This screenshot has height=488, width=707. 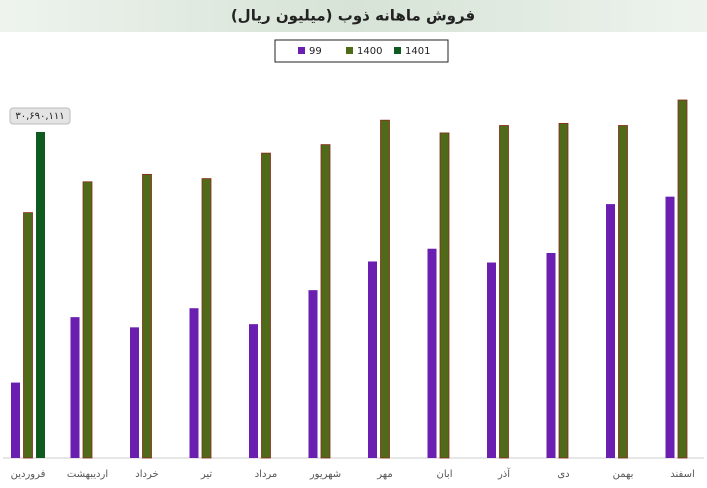 I want to click on title-band, so click(x=353, y=16).